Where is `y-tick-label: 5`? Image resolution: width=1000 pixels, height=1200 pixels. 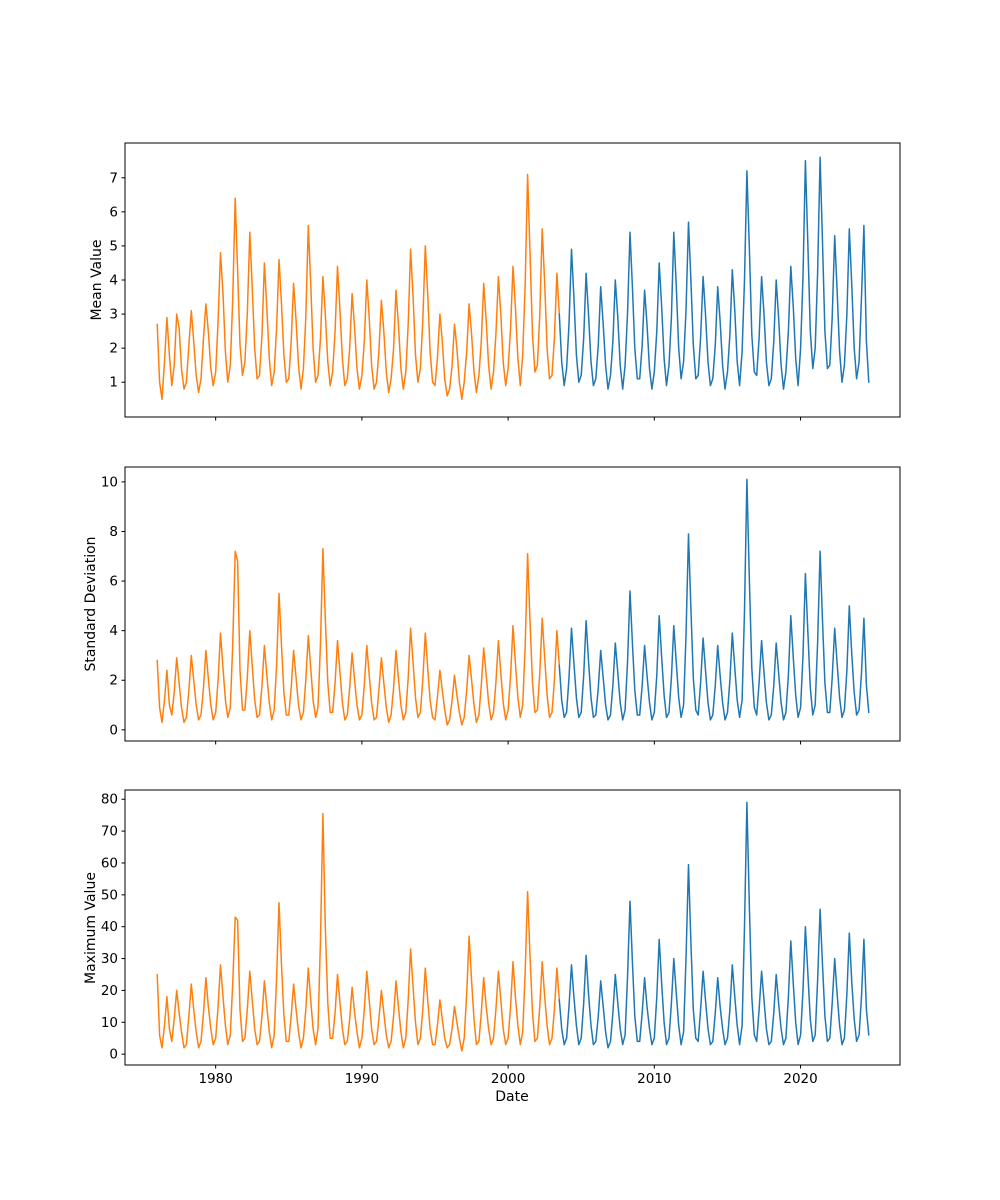 y-tick-label: 5 is located at coordinates (113, 246).